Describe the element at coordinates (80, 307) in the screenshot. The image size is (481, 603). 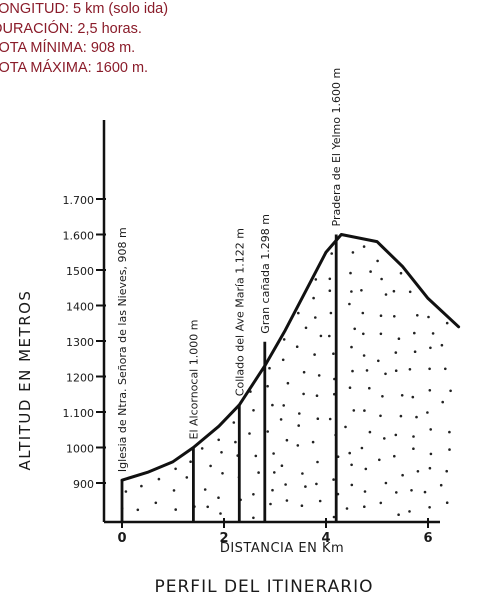
I see `y-tick-label: 1400` at that location.